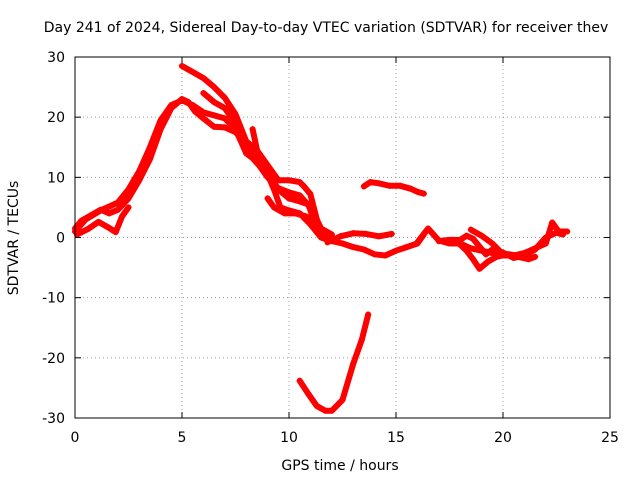 This screenshot has width=640, height=480. Describe the element at coordinates (339, 466) in the screenshot. I see `x-axis-label: GPS time / hours` at that location.